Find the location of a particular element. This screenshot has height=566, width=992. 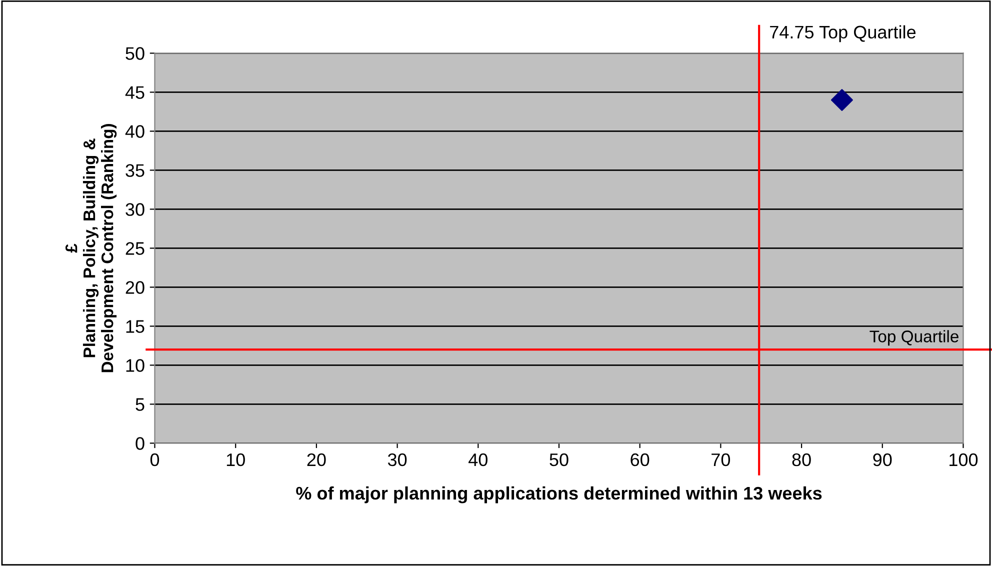

x-tick-label: 90 is located at coordinates (882, 459).